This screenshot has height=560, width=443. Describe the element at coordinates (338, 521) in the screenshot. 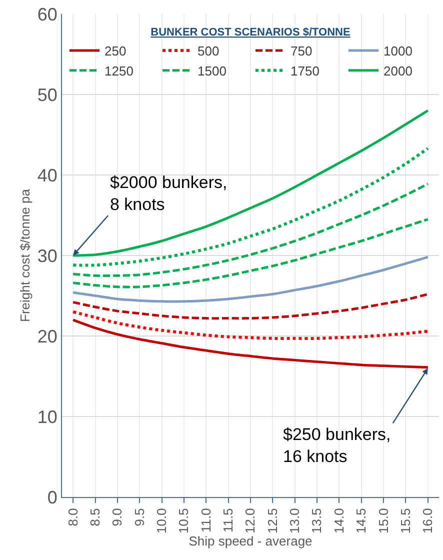

I see `x-tick-label: 14.0` at that location.